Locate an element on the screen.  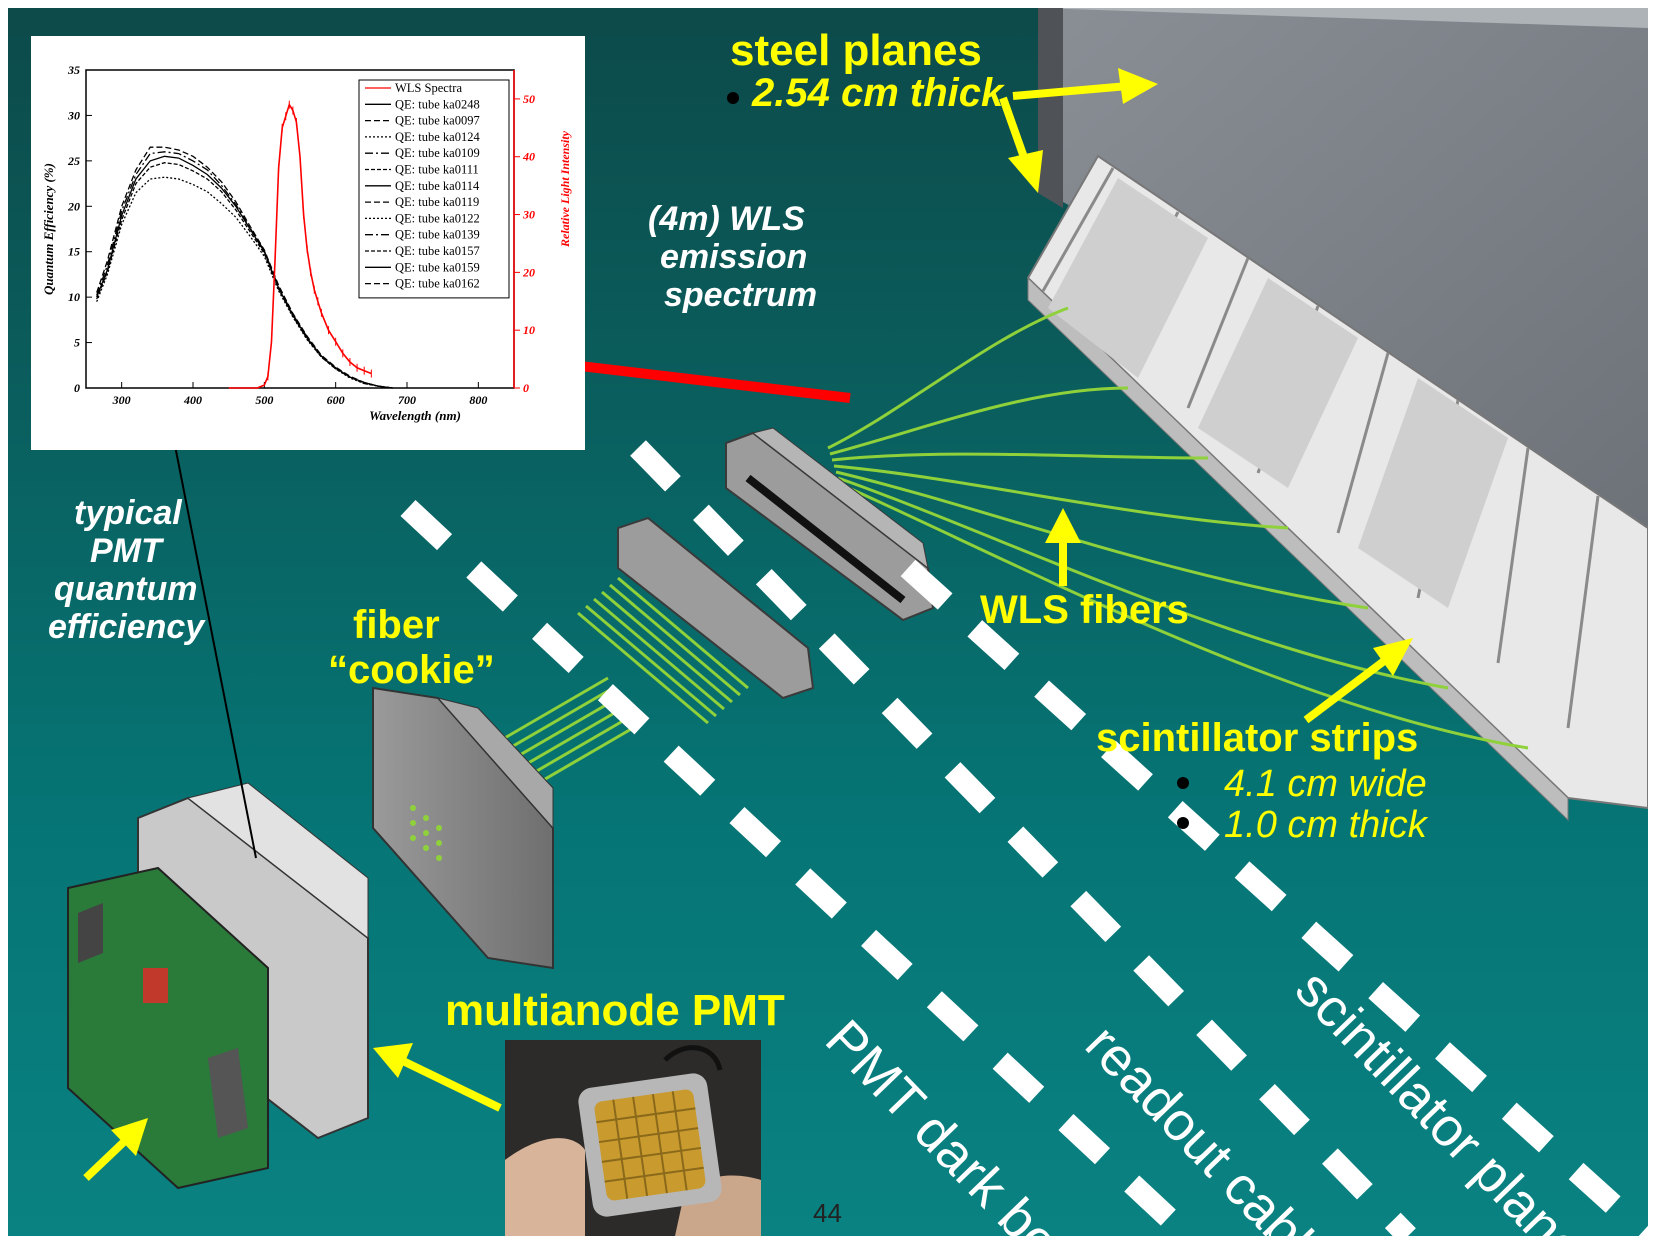
y-axis-label: Quantum Efficiency (%) is located at coordinates (48, 229).